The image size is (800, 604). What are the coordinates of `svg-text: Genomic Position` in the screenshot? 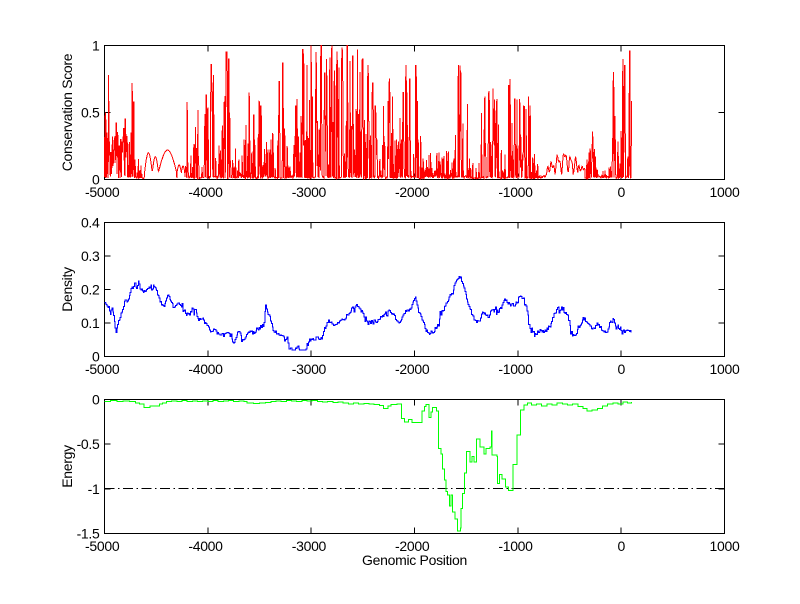 It's located at (414, 560).